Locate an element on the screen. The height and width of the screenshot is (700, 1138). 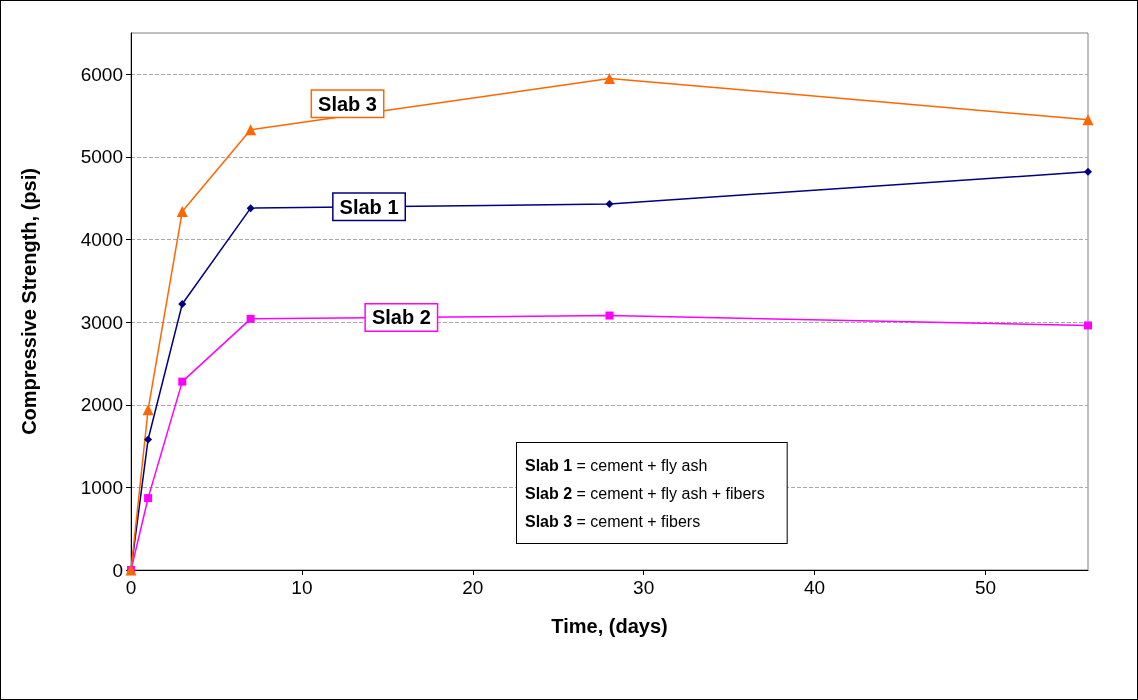
y-tick-label: 6000 is located at coordinates (101, 74).